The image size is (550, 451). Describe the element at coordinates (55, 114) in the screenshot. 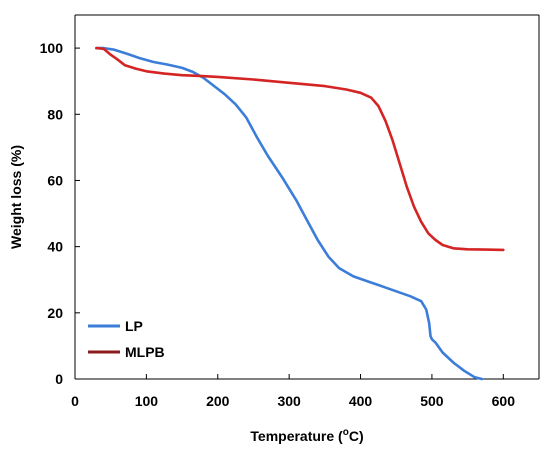

I see `y-tick-label: 80` at that location.